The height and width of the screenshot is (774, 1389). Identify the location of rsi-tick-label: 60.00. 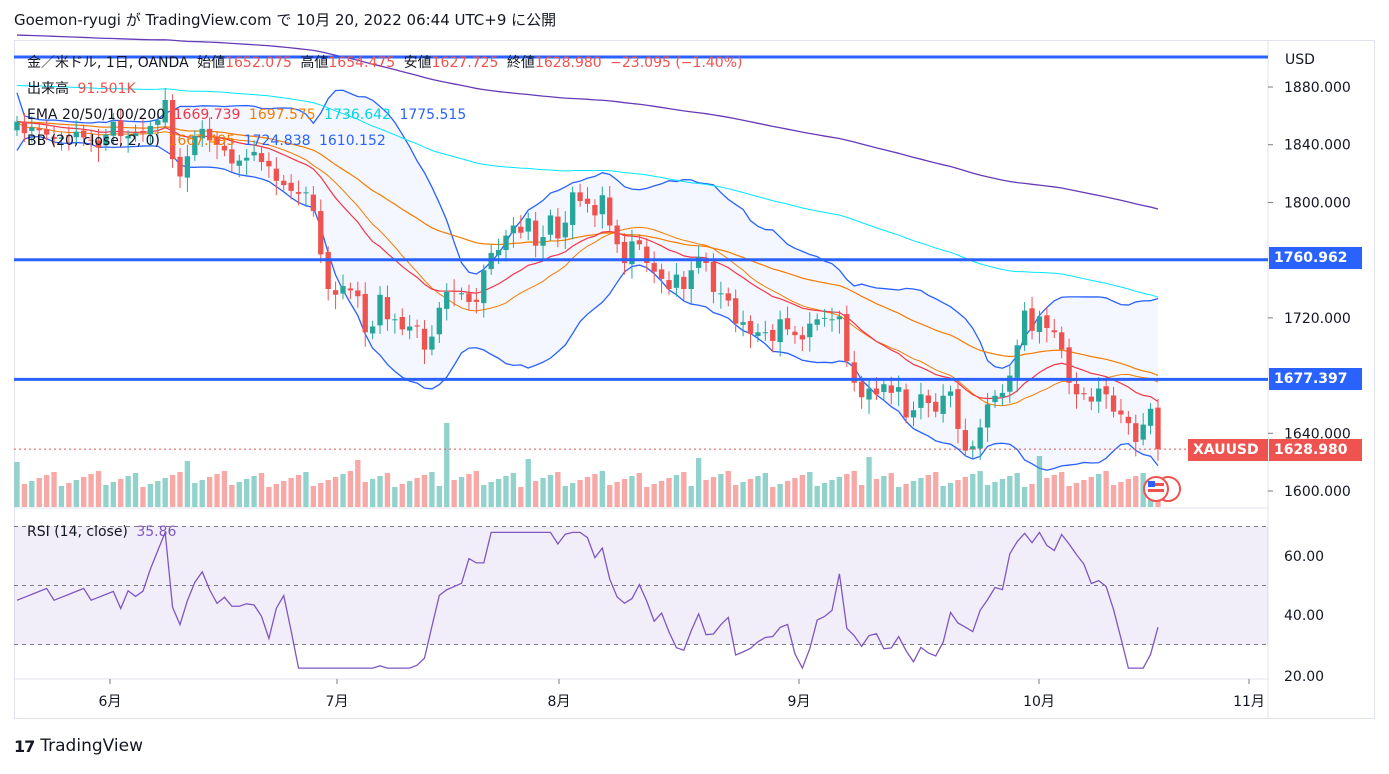
(1304, 557).